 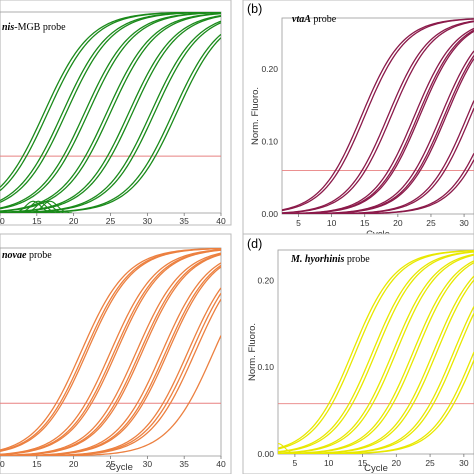 I want to click on panel-a-ticks: 10 15 20 25 30 35 40, so click(x=113, y=219).